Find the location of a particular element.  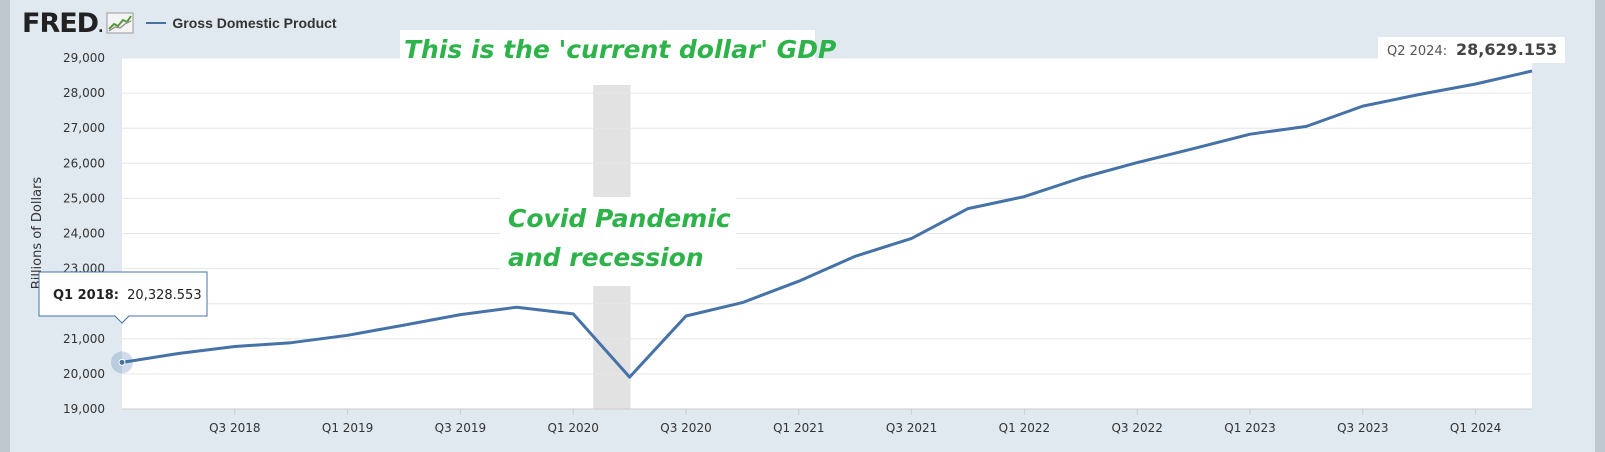

x-tick-label: Q1 2019 is located at coordinates (347, 428).